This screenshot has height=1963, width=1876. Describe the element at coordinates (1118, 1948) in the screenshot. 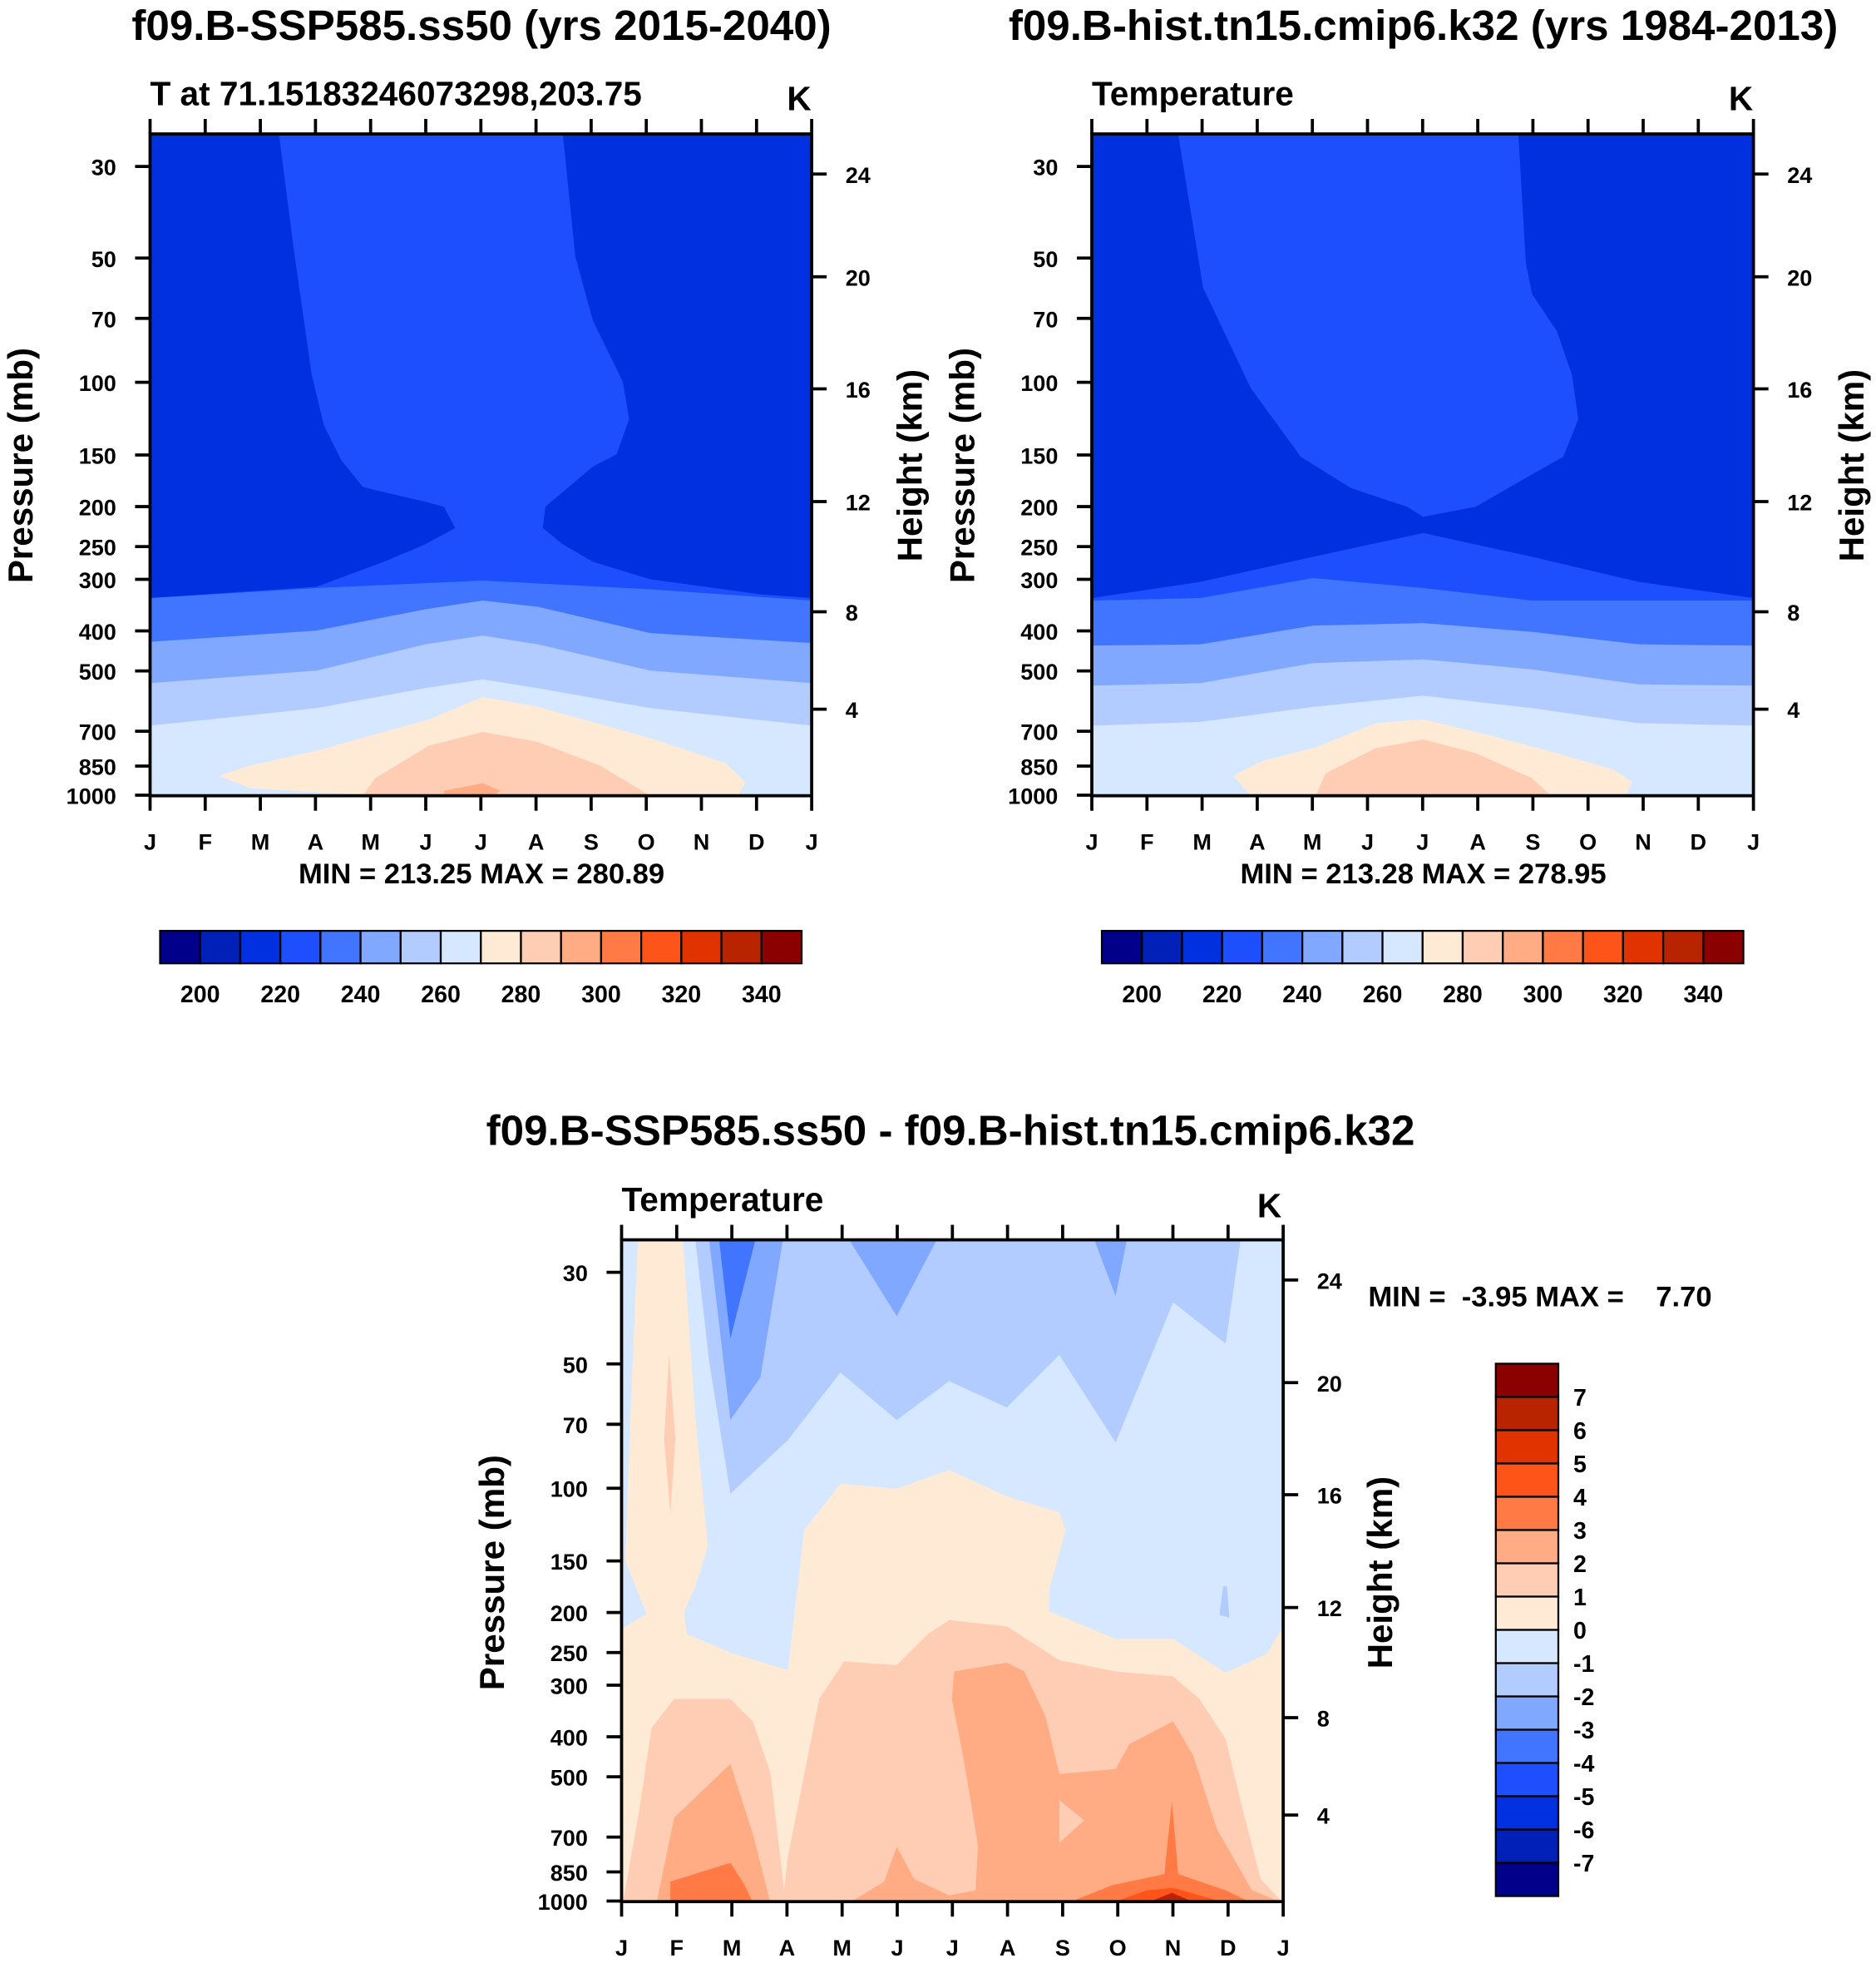

I see `x-tick-label: O` at that location.